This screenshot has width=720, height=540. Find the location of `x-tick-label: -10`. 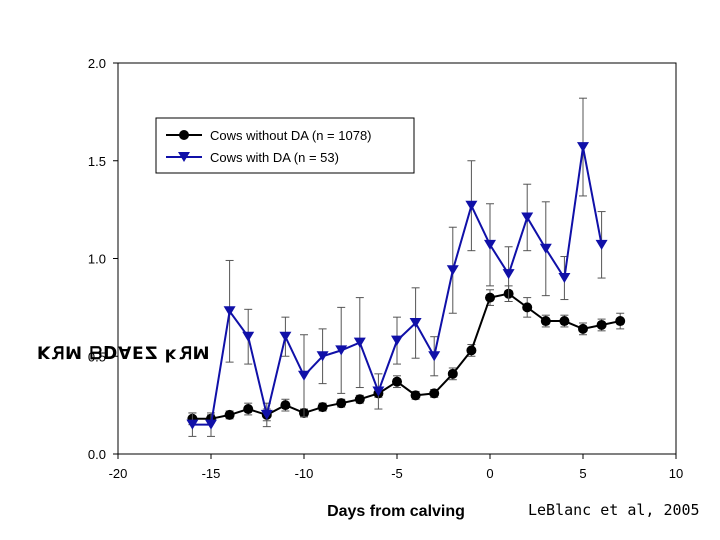

x-tick-label: -10 is located at coordinates (304, 473).